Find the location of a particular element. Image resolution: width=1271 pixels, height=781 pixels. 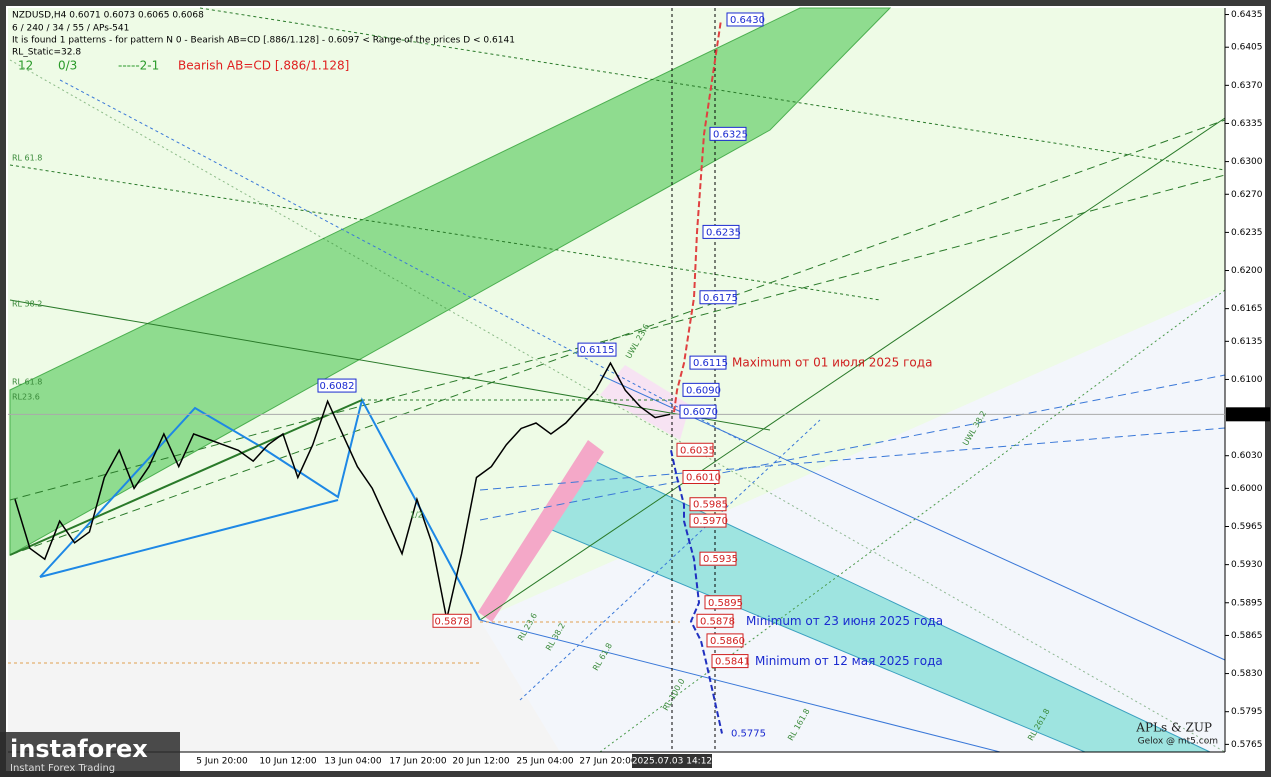

line-label: RL 38.2 is located at coordinates (27, 304).